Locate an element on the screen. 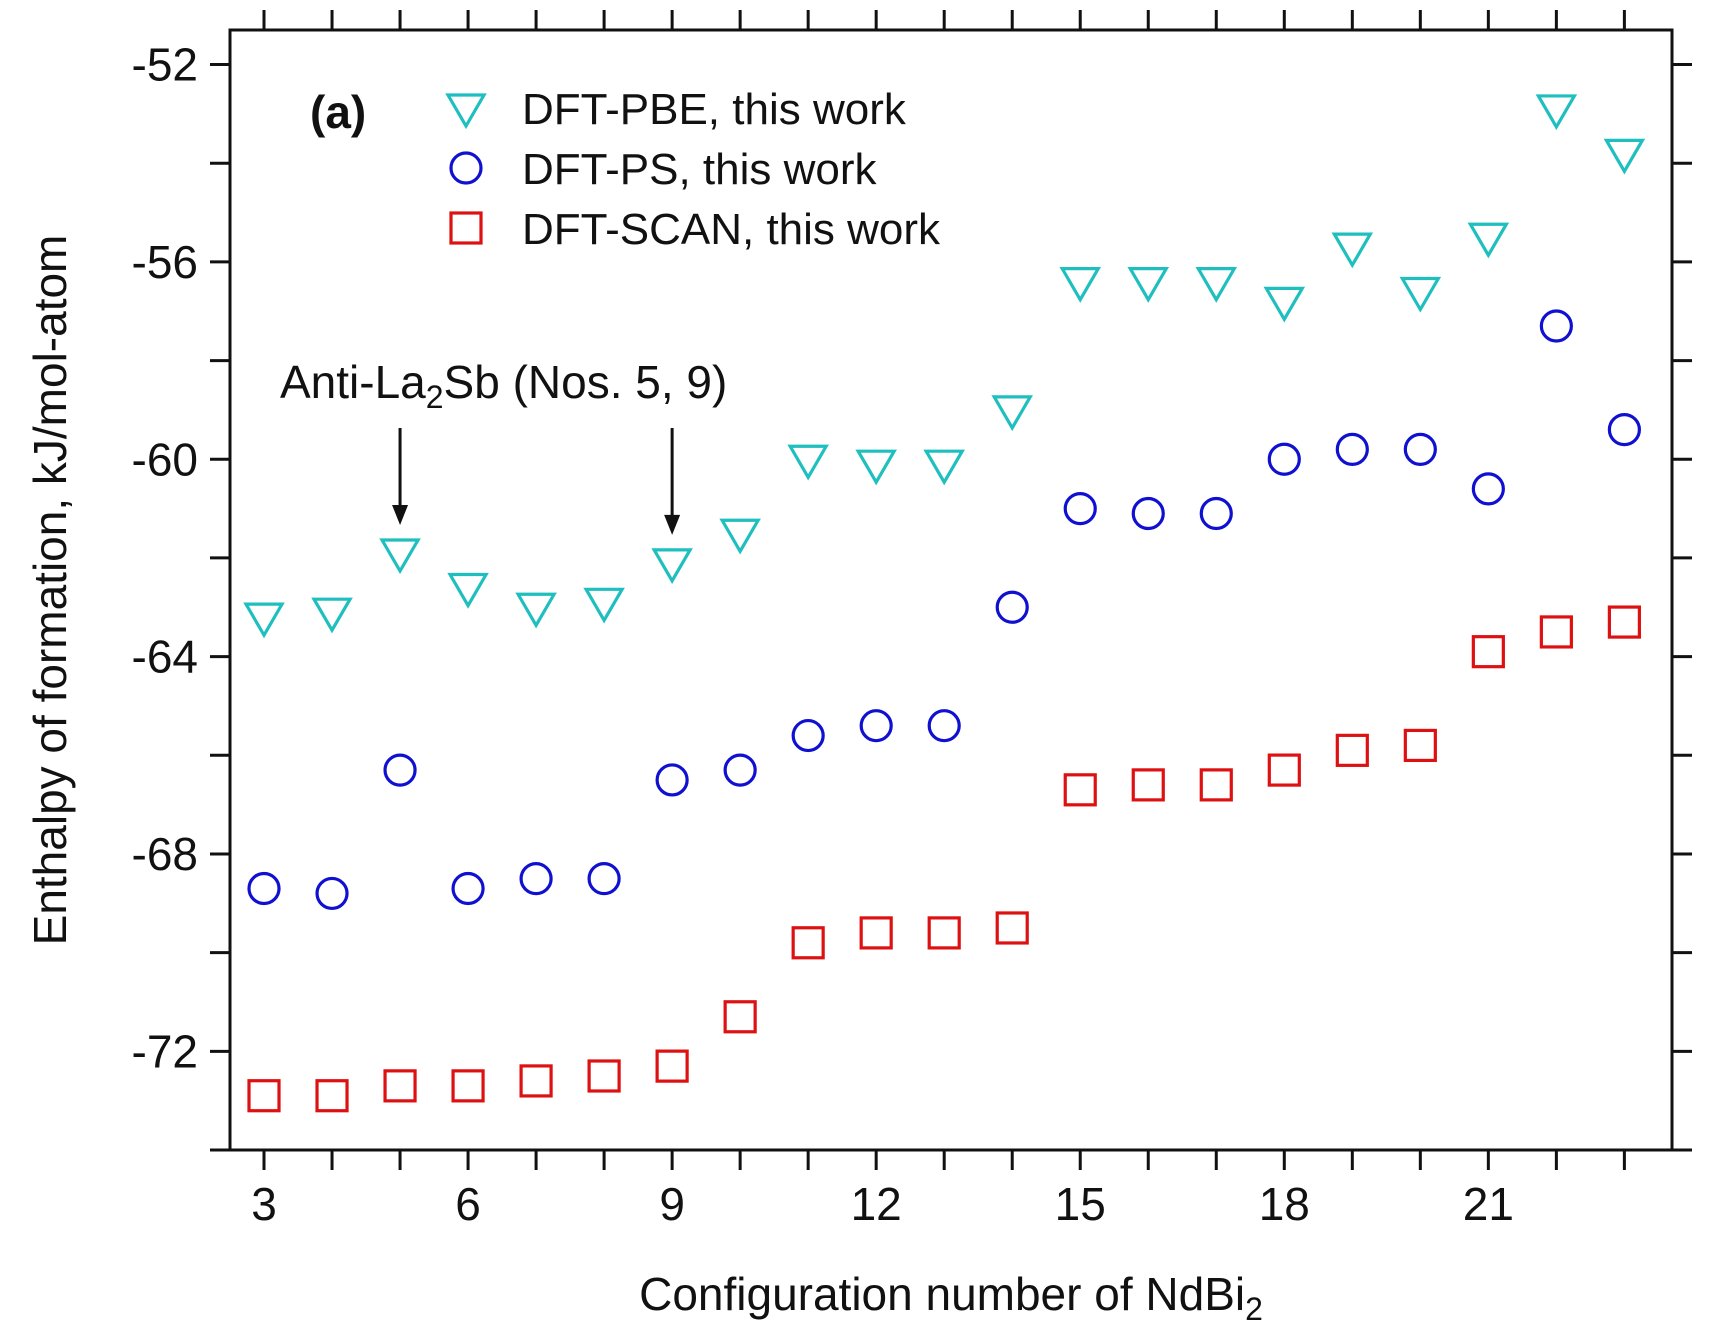 Image resolution: width=1709 pixels, height=1325 pixels. x-axis-label-text: Configuration number of NdBi is located at coordinates (942, 1294).